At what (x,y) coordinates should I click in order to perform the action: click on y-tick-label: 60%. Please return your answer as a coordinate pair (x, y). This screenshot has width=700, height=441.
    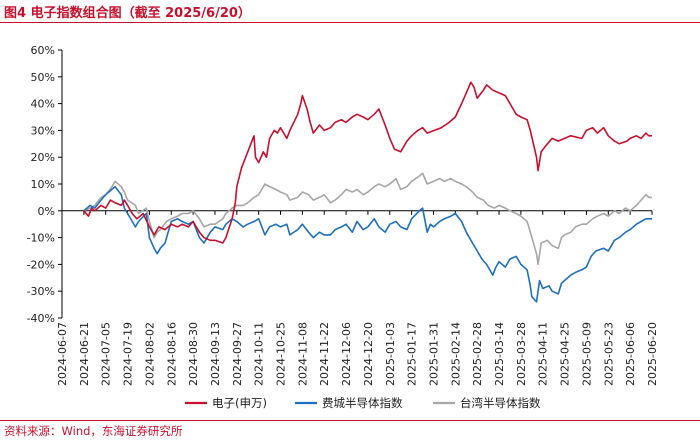
    Looking at the image, I should click on (43, 50).